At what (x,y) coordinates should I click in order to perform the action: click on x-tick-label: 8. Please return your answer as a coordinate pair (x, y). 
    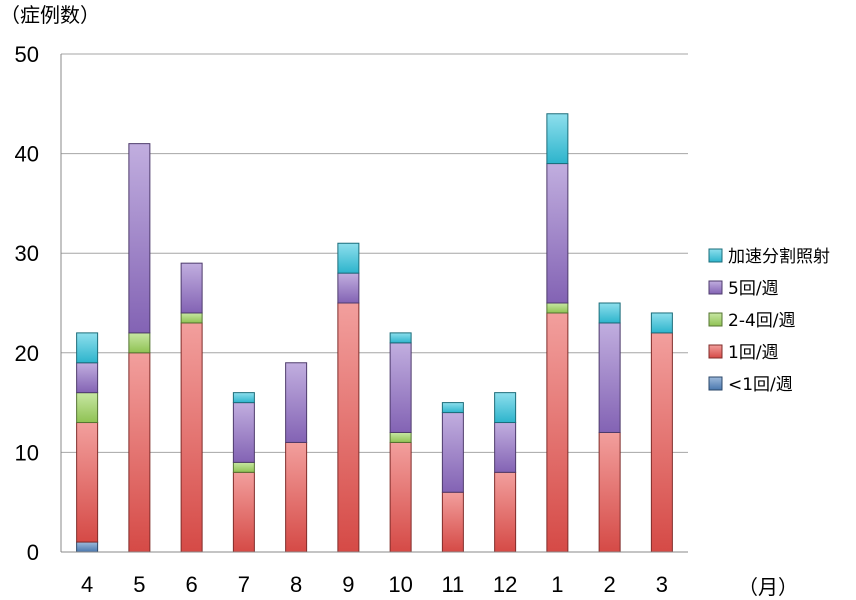
    Looking at the image, I should click on (296, 584).